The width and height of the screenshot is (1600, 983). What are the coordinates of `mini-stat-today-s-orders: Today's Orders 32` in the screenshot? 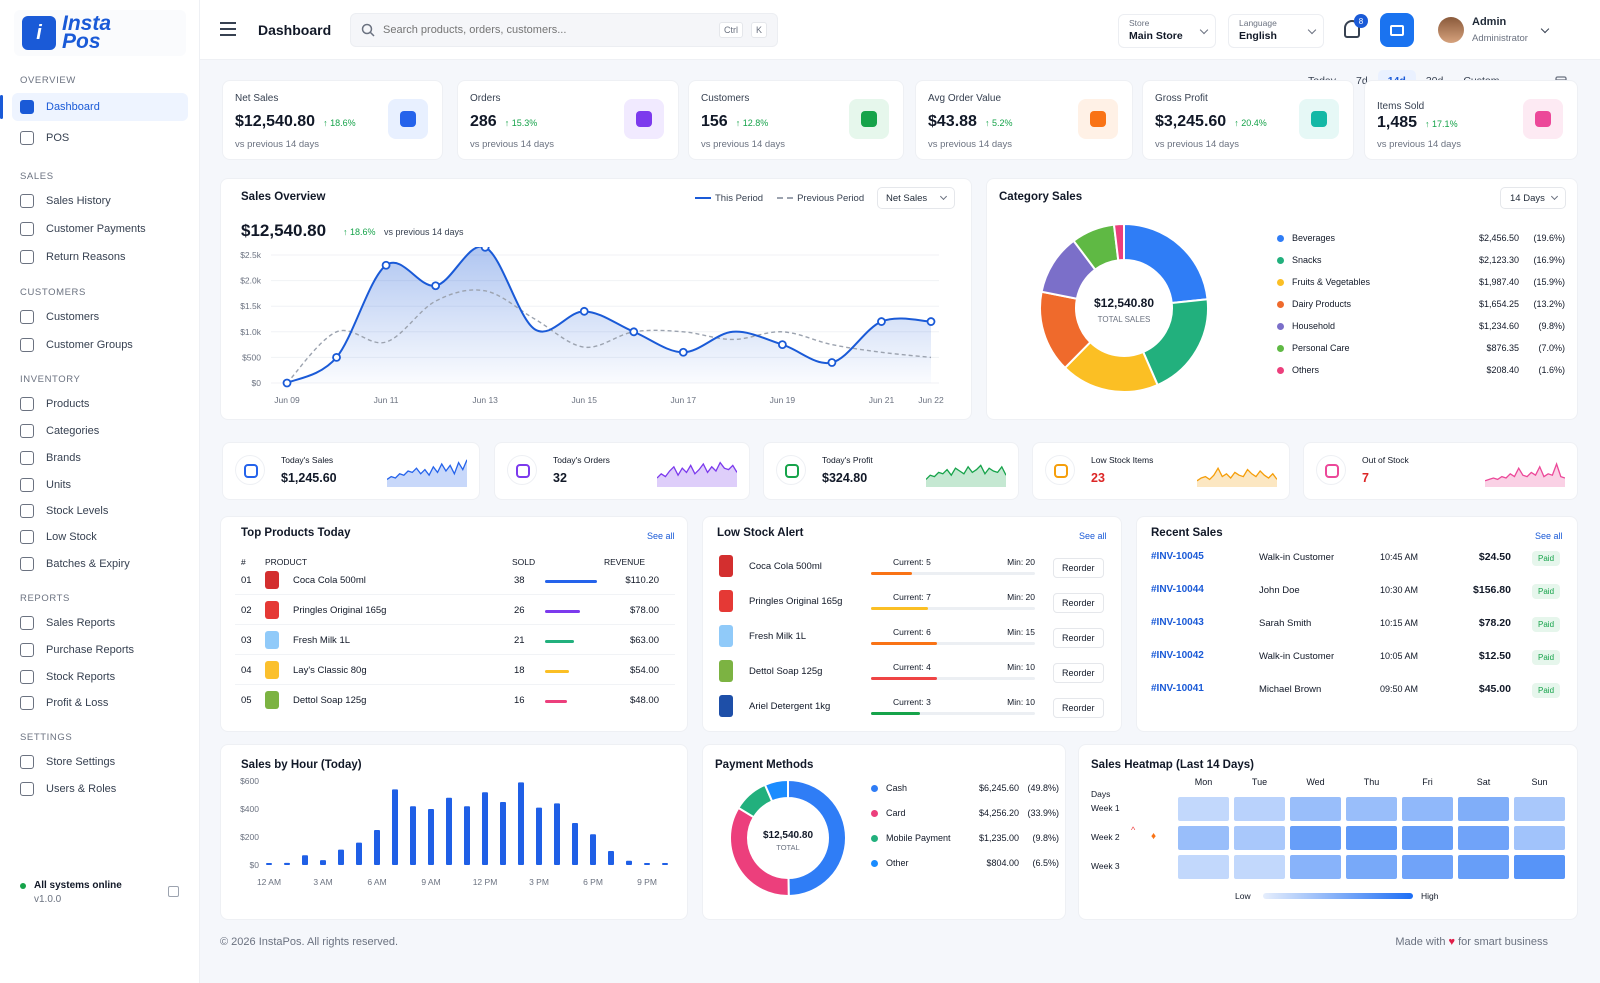 It's located at (622, 471).